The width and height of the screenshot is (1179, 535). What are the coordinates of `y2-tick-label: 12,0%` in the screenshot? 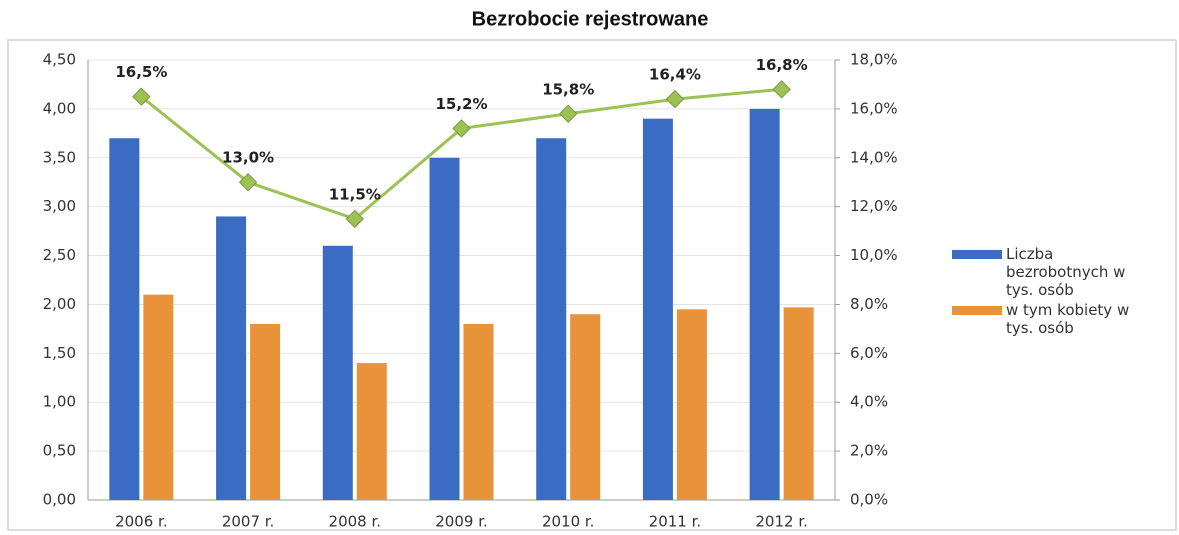 It's located at (874, 206).